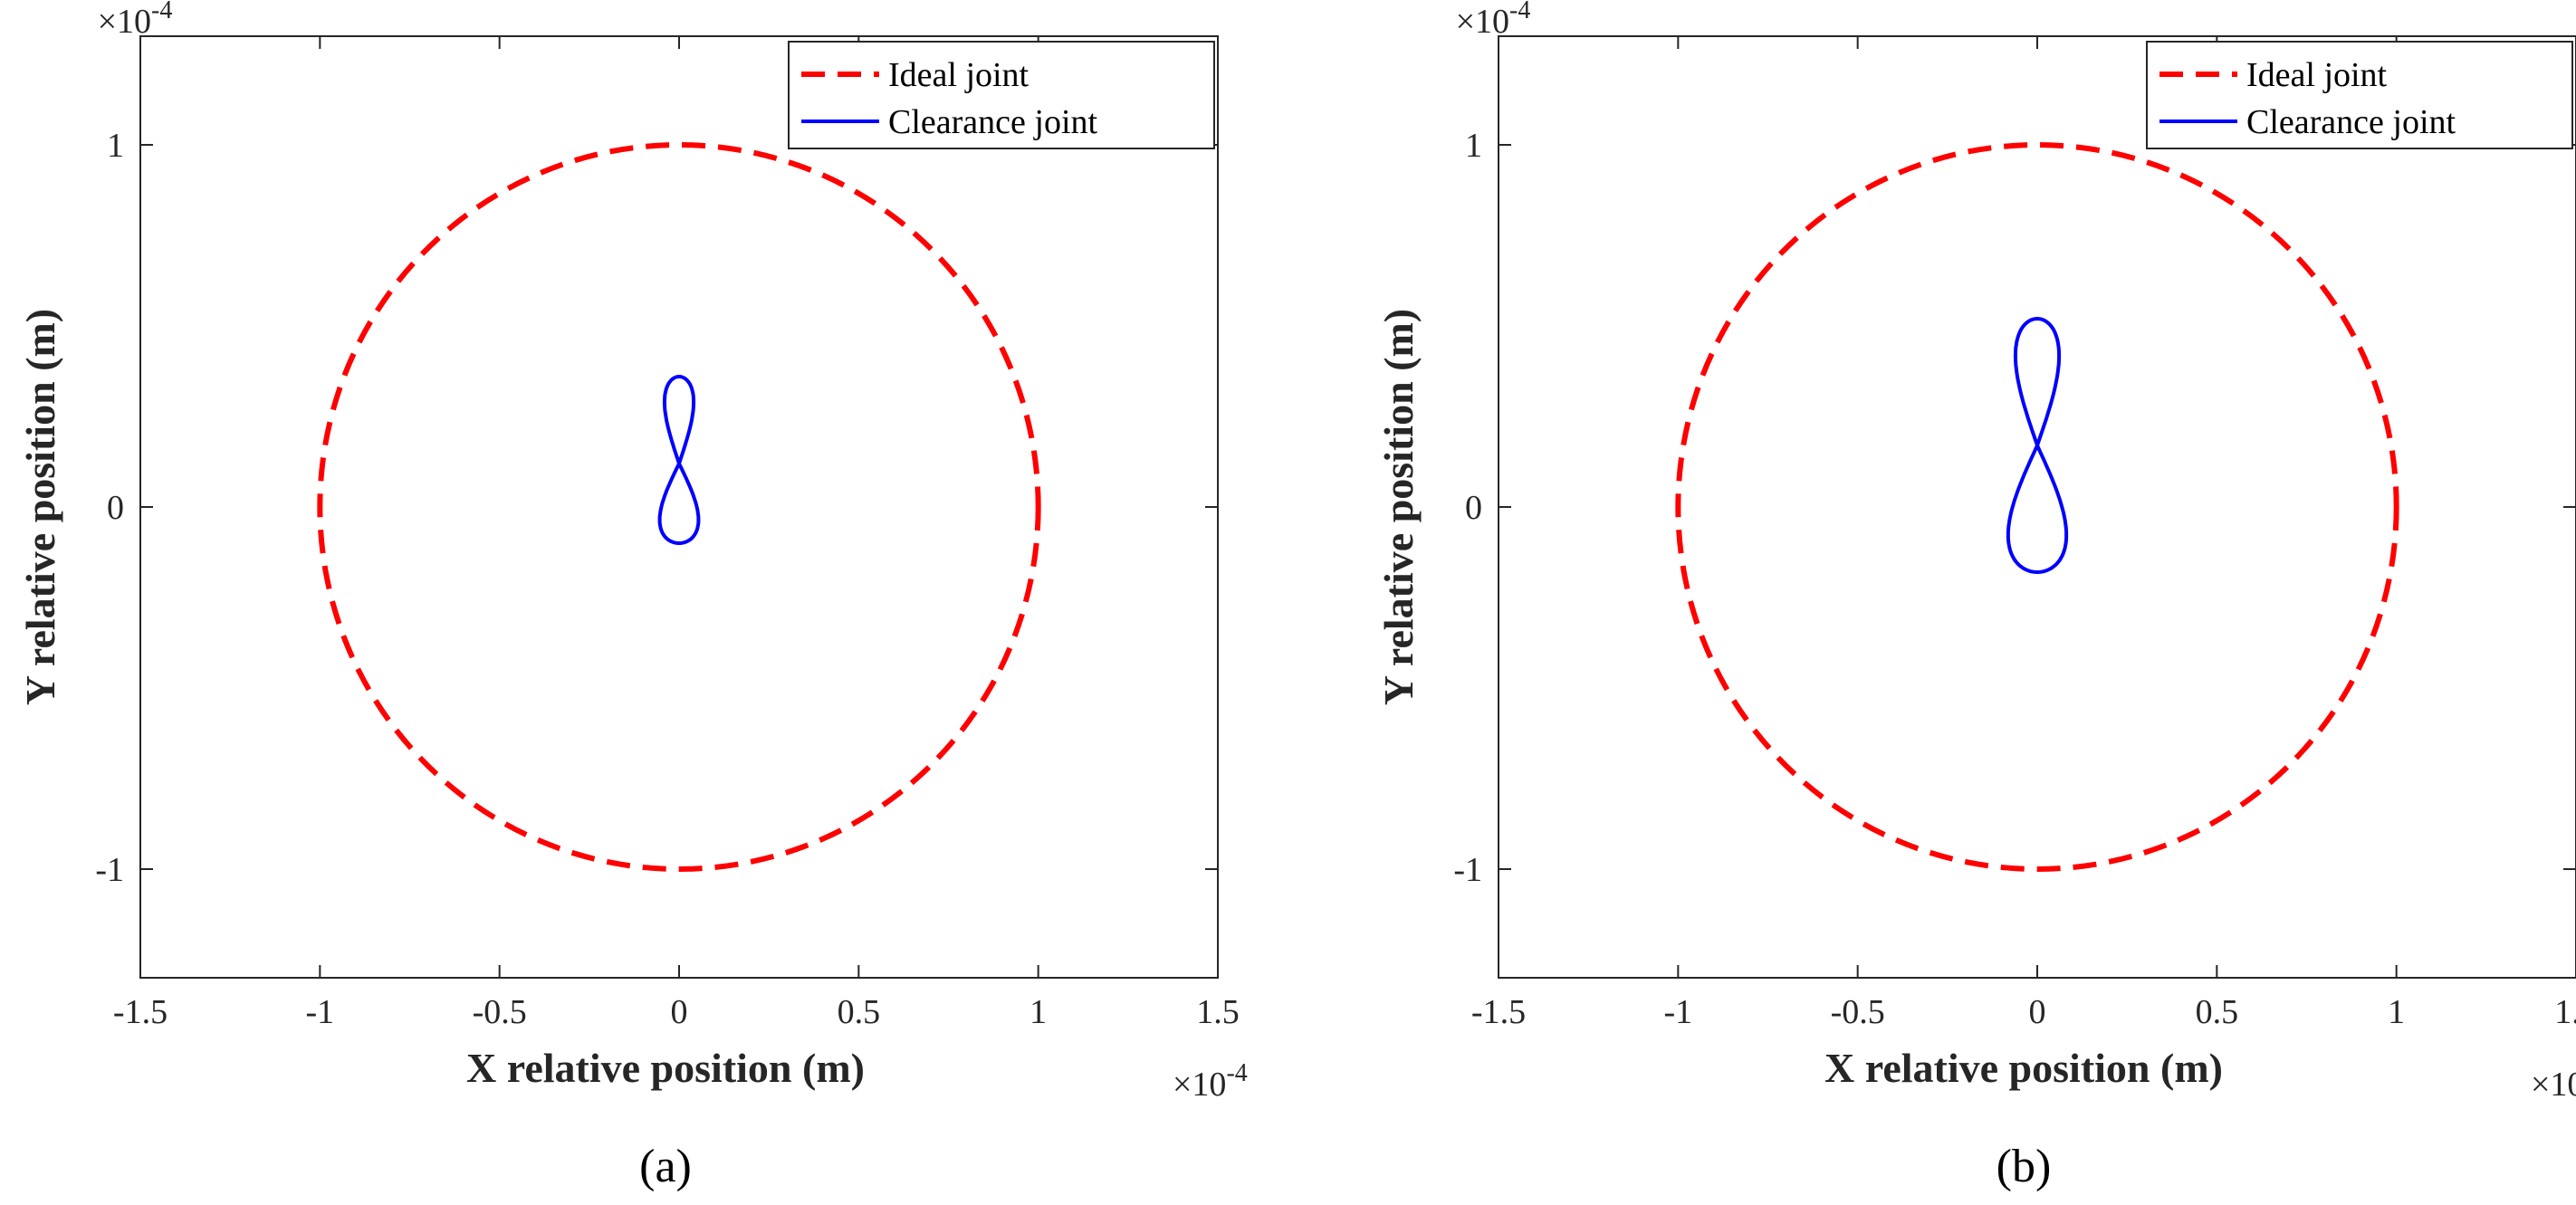 This screenshot has width=2576, height=1205. Describe the element at coordinates (1236, 1073) in the screenshot. I see `x-exponent-power: -4` at that location.